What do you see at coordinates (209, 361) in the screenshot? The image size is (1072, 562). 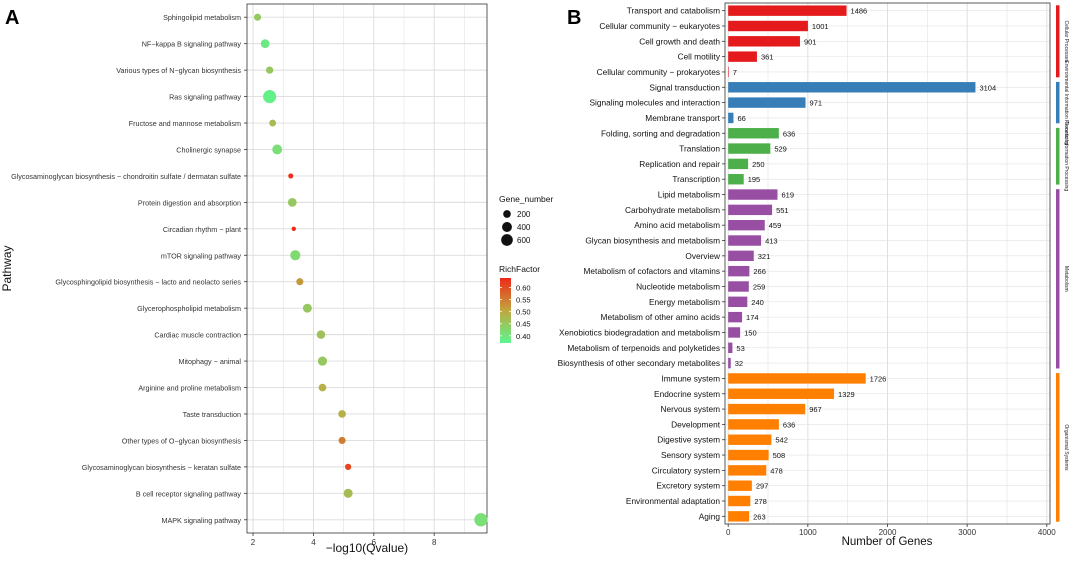 I see `scatter-y-tick-label: Mitophagy − animal` at bounding box center [209, 361].